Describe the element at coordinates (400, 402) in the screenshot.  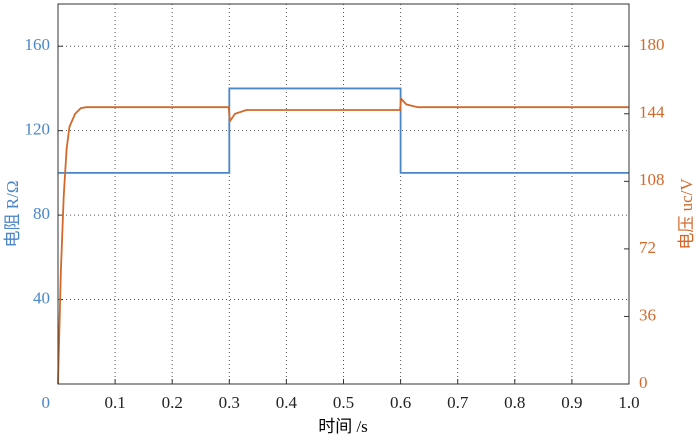
I see `x-tick-label: 0.6` at that location.